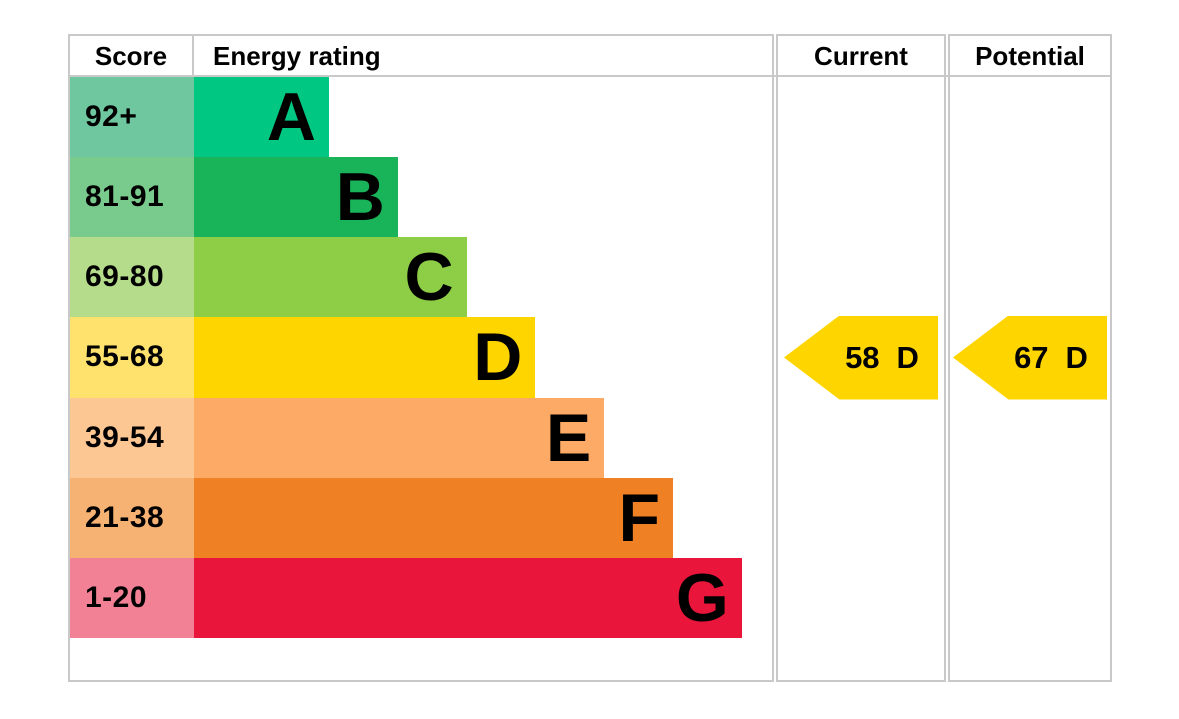 The width and height of the screenshot is (1179, 719). I want to click on potential-column-header: Potential, so click(1030, 56).